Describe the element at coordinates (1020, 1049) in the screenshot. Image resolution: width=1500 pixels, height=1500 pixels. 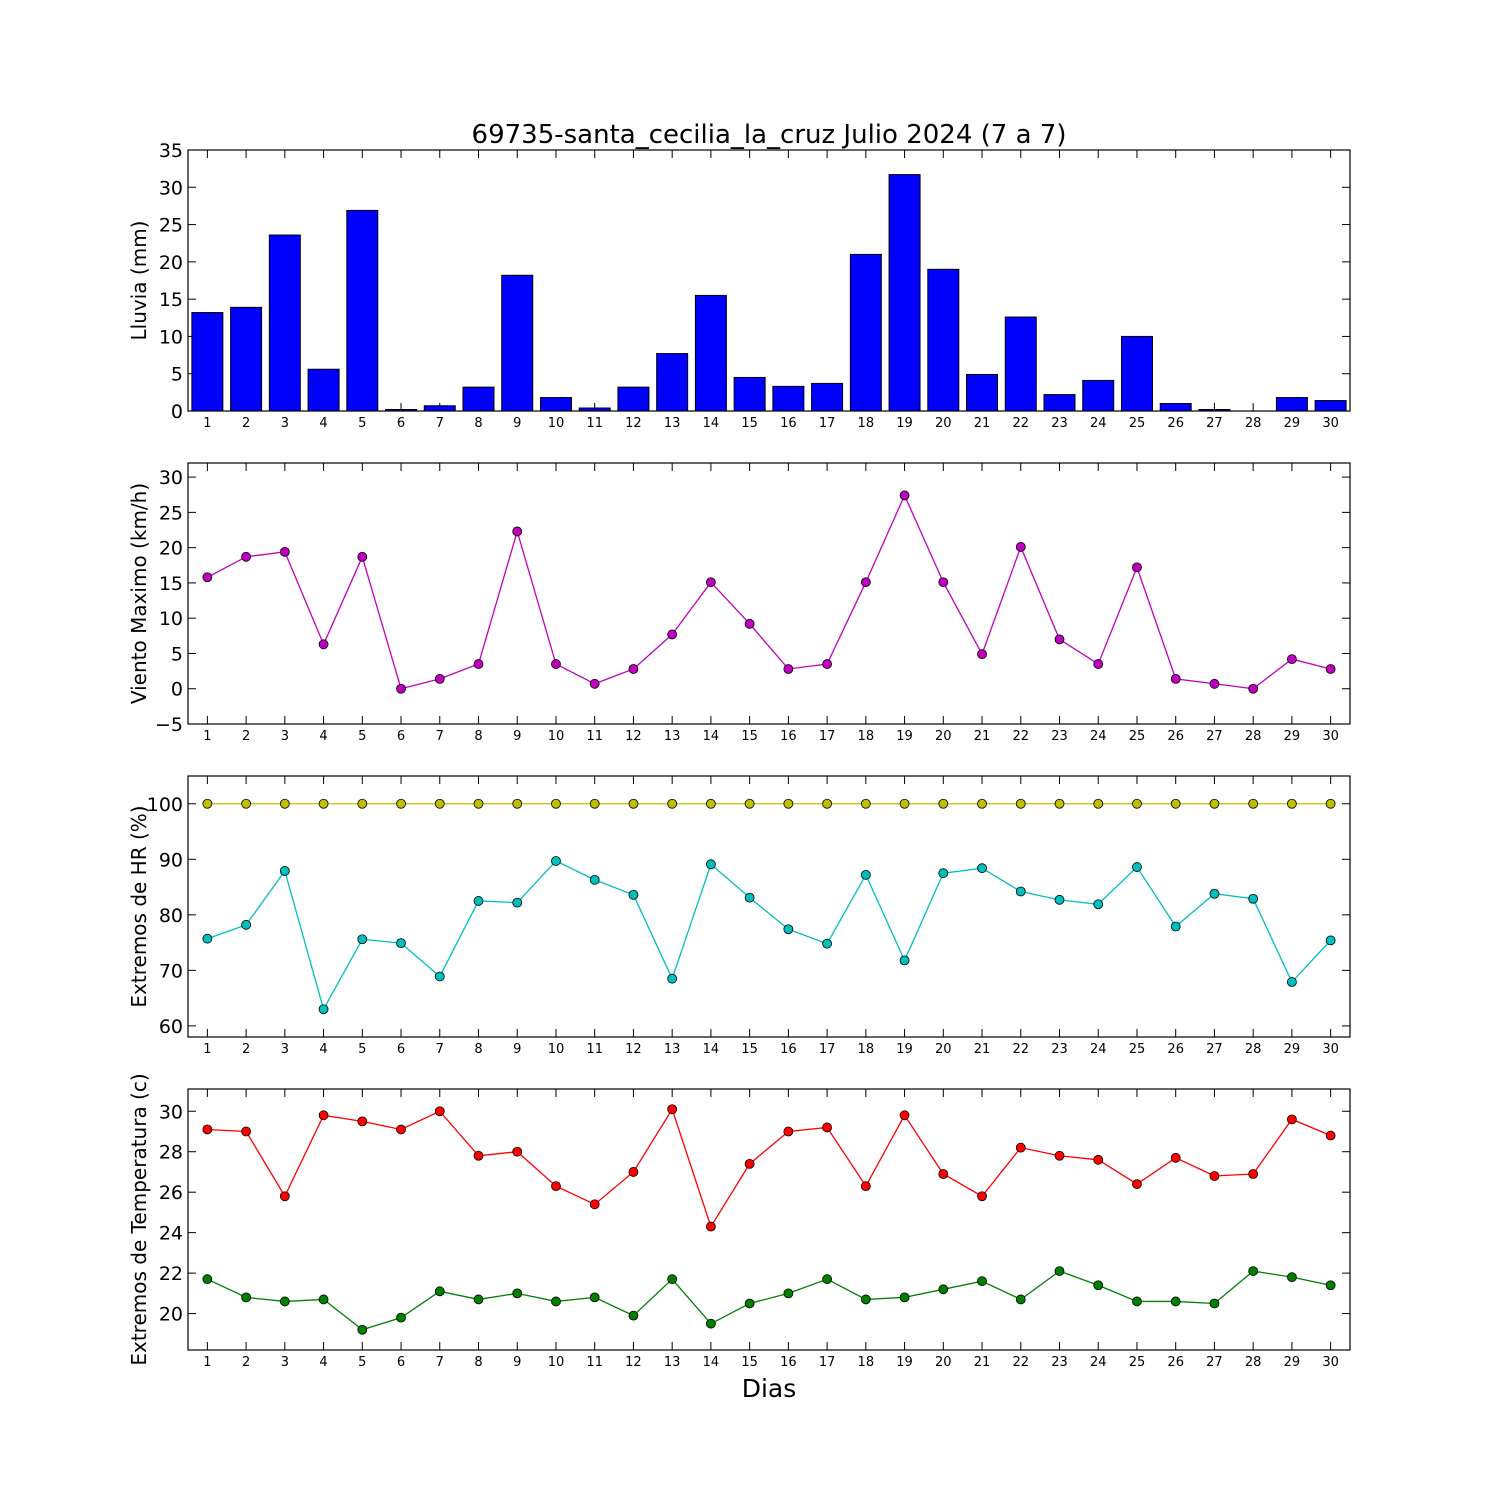
I see `x-tick-label: 22` at that location.